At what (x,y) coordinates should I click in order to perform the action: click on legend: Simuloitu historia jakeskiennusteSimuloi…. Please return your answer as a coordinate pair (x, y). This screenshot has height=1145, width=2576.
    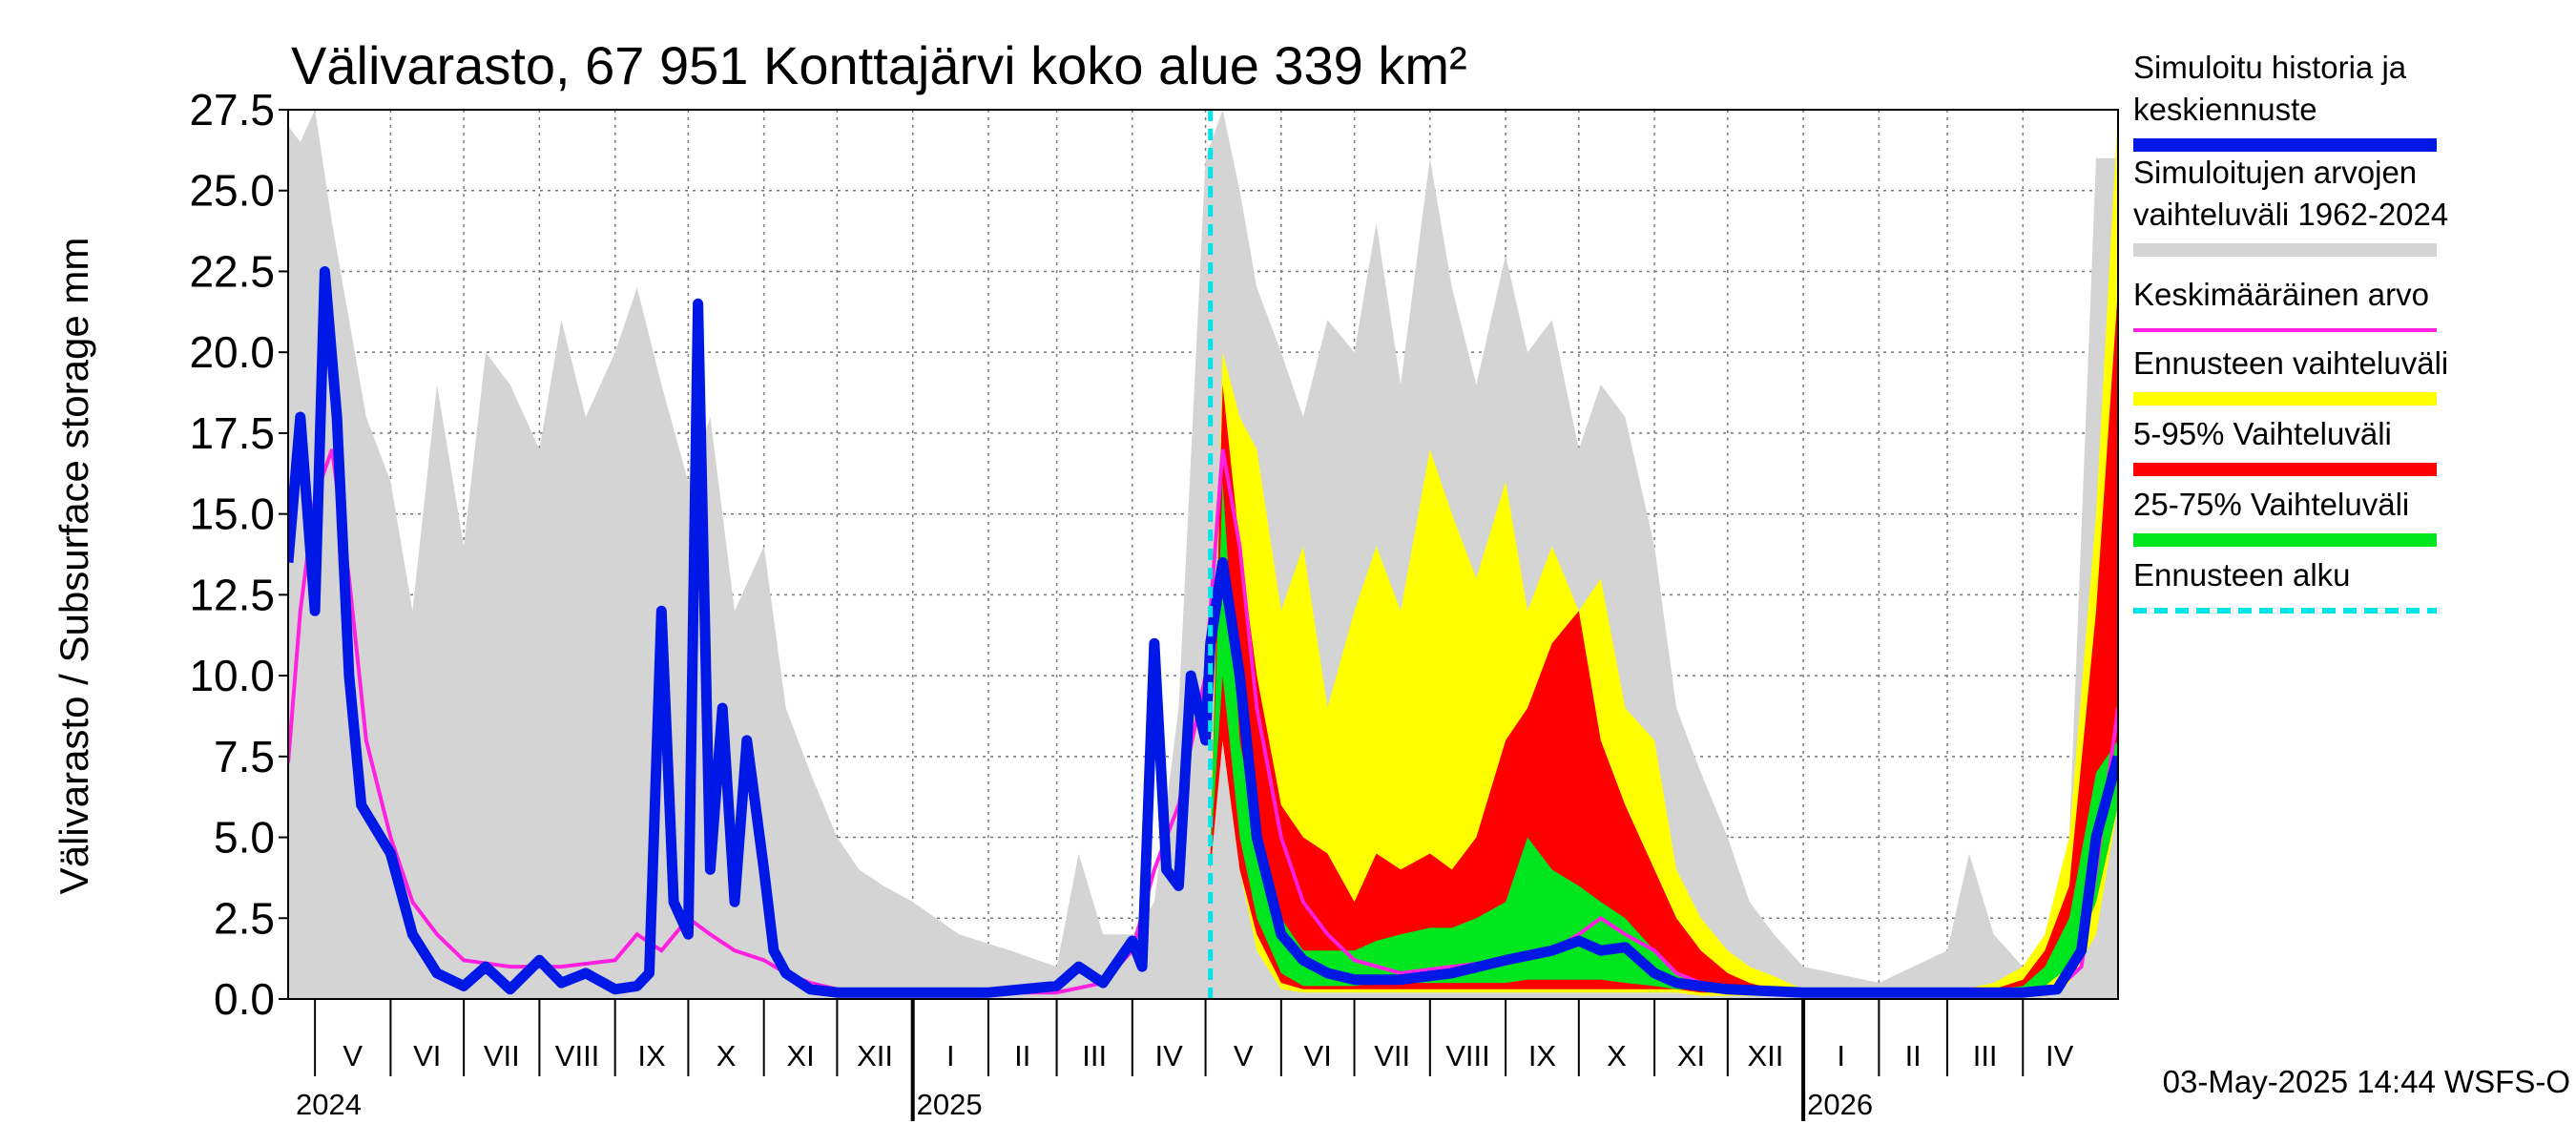
    Looking at the image, I should click on (2290, 332).